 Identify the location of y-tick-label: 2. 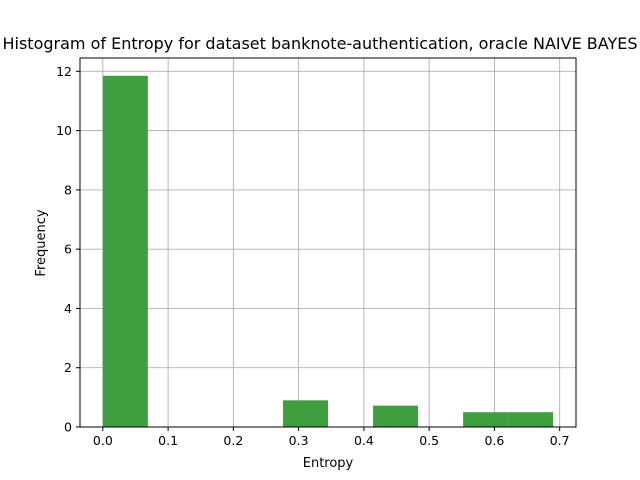
(68, 367).